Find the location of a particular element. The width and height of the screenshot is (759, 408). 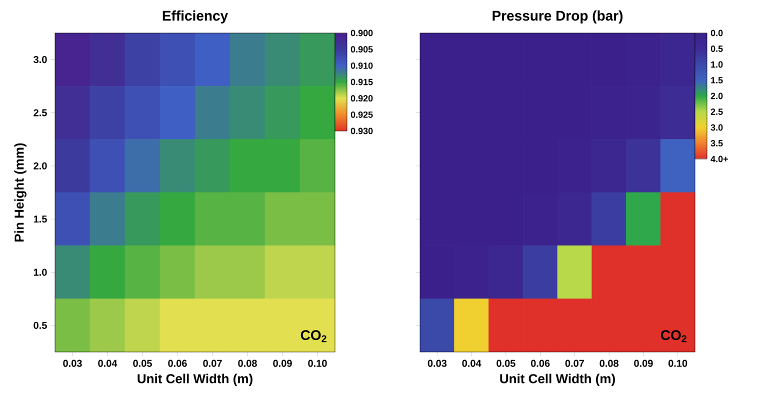

color-bar-label: 1.5 is located at coordinates (717, 80).